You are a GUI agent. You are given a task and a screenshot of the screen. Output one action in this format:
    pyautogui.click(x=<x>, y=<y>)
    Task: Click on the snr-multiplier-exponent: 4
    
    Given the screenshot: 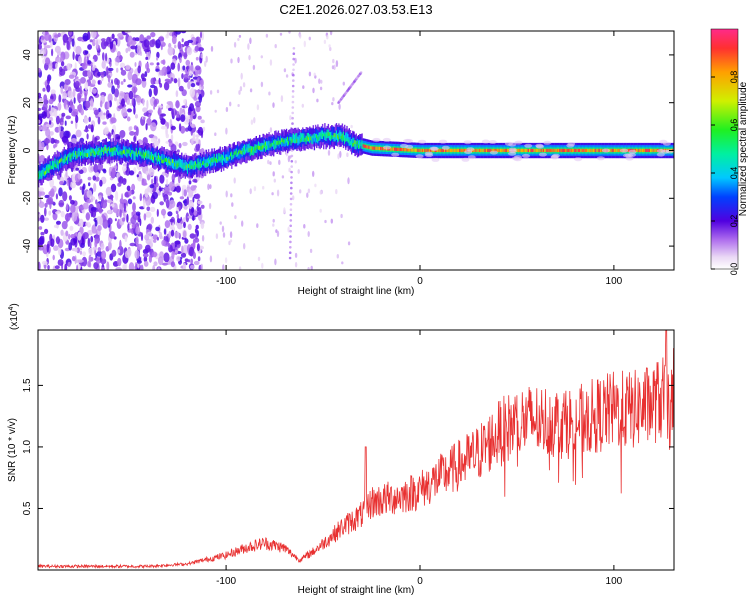 What is the action you would take?
    pyautogui.click(x=11, y=309)
    